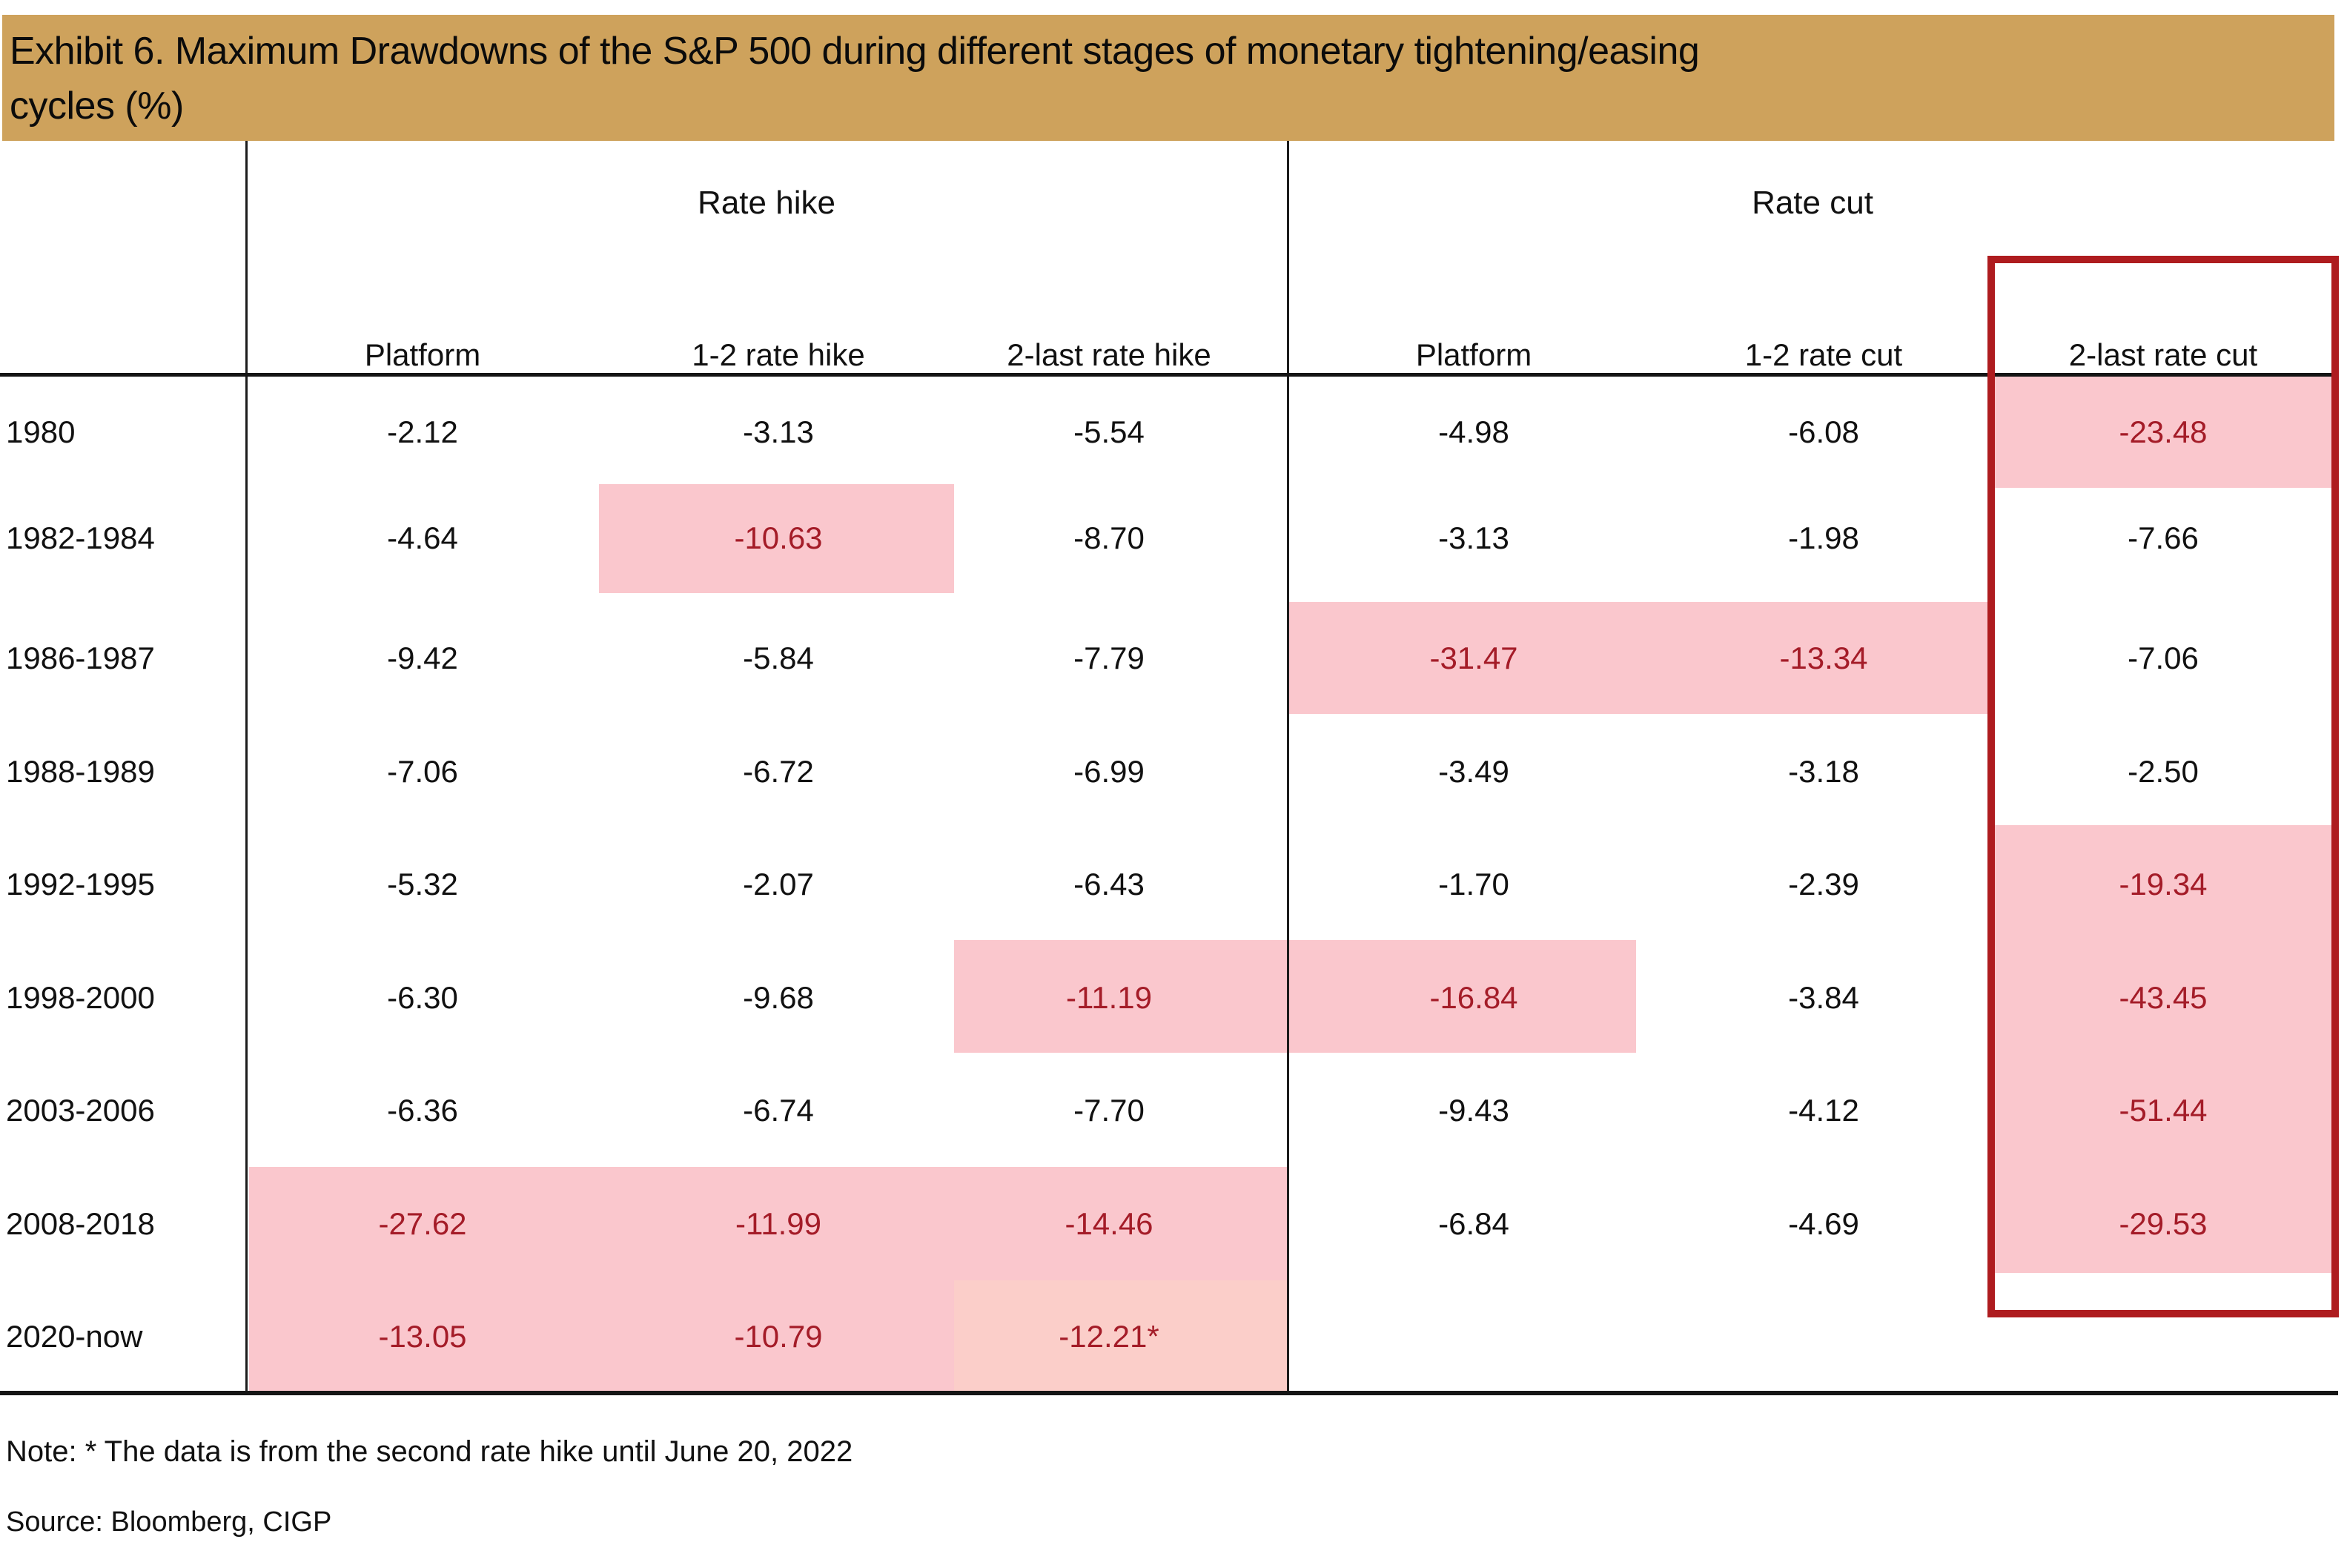 The width and height of the screenshot is (2347, 1568). What do you see at coordinates (778, 1110) in the screenshot?
I see `table-cell: -6.74` at bounding box center [778, 1110].